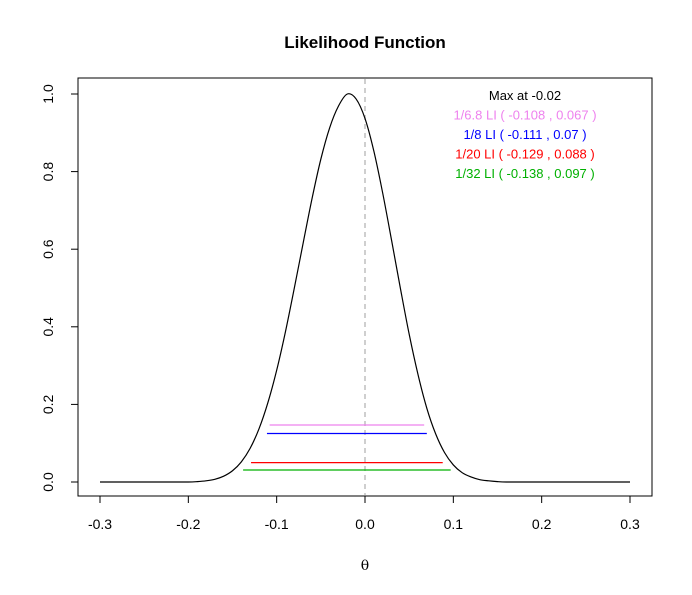 This screenshot has width=692, height=595. What do you see at coordinates (48, 172) in the screenshot?
I see `y-tick-label: 0.8` at bounding box center [48, 172].